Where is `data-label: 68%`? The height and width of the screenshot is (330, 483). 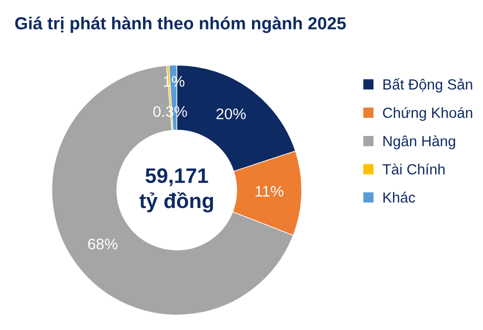 data-label: 68% is located at coordinates (103, 244).